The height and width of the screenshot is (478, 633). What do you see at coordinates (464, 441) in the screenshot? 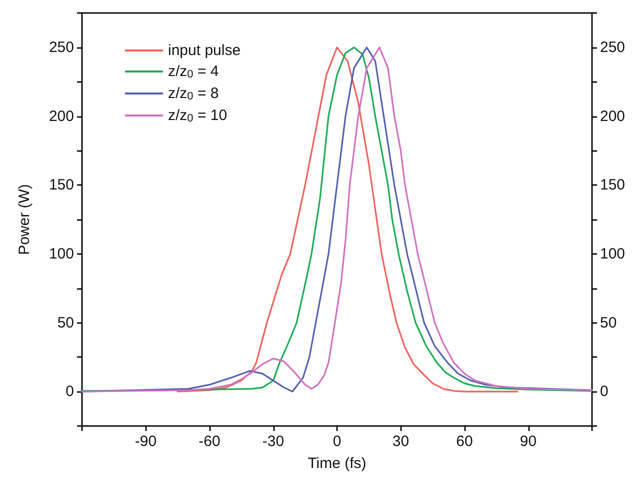
I see `x-tick-label: 60` at bounding box center [464, 441].